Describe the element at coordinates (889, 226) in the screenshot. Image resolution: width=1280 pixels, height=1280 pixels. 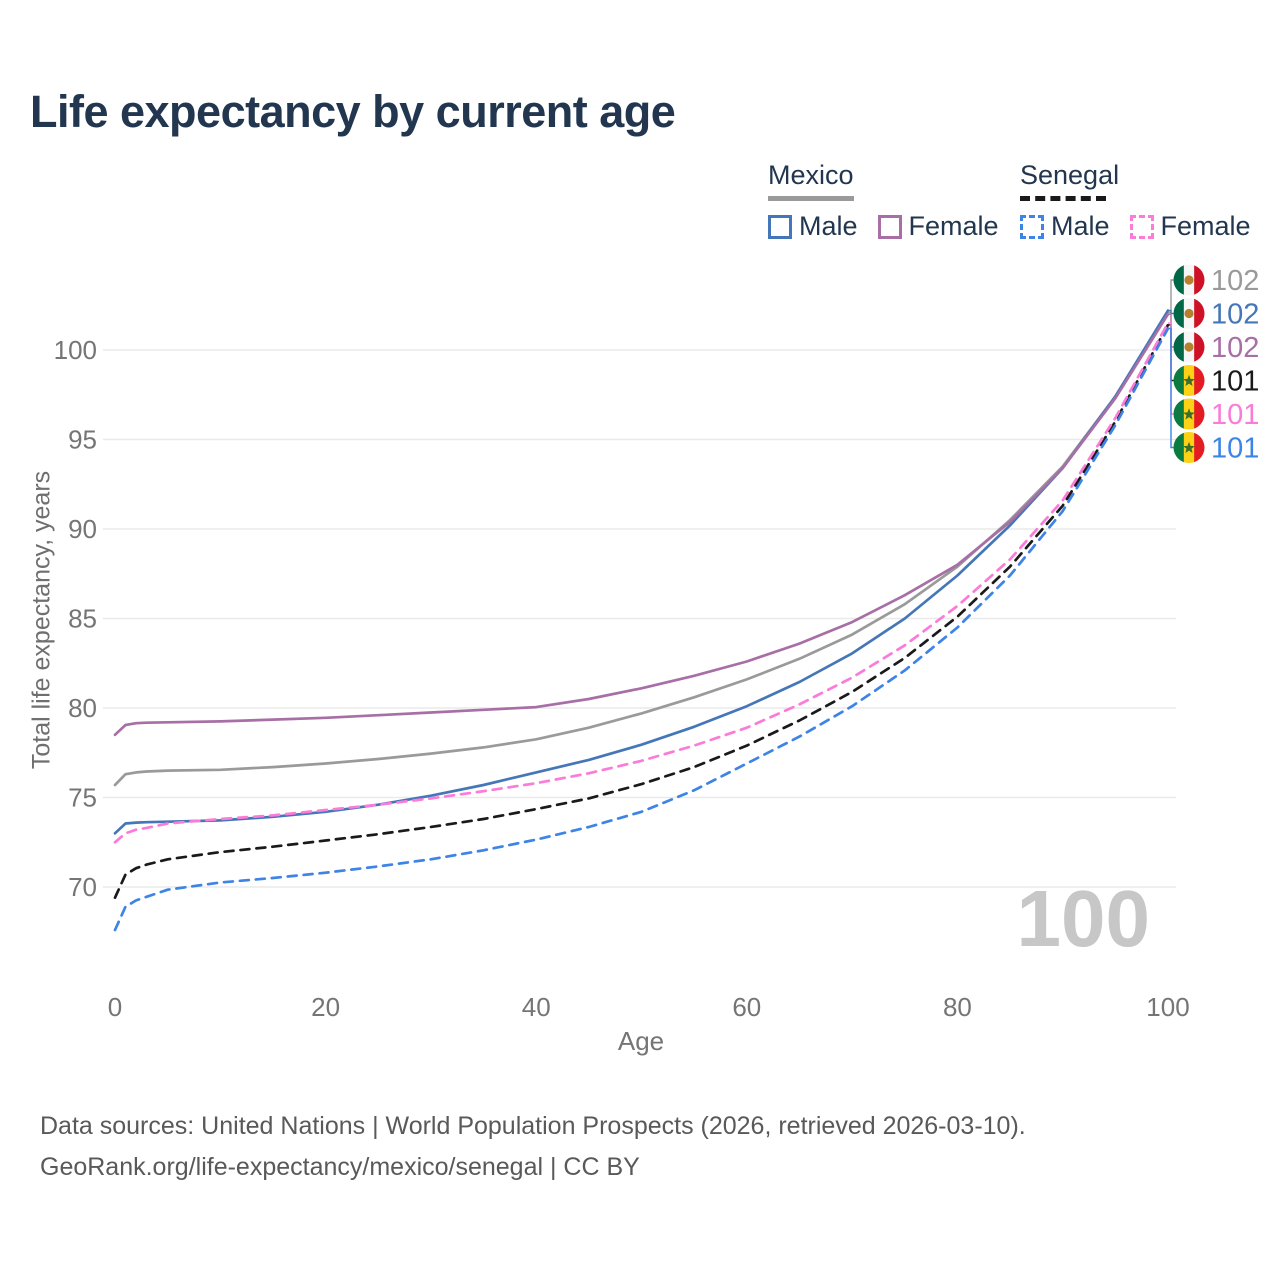
I see `mexico-female-swatch-icon` at that location.